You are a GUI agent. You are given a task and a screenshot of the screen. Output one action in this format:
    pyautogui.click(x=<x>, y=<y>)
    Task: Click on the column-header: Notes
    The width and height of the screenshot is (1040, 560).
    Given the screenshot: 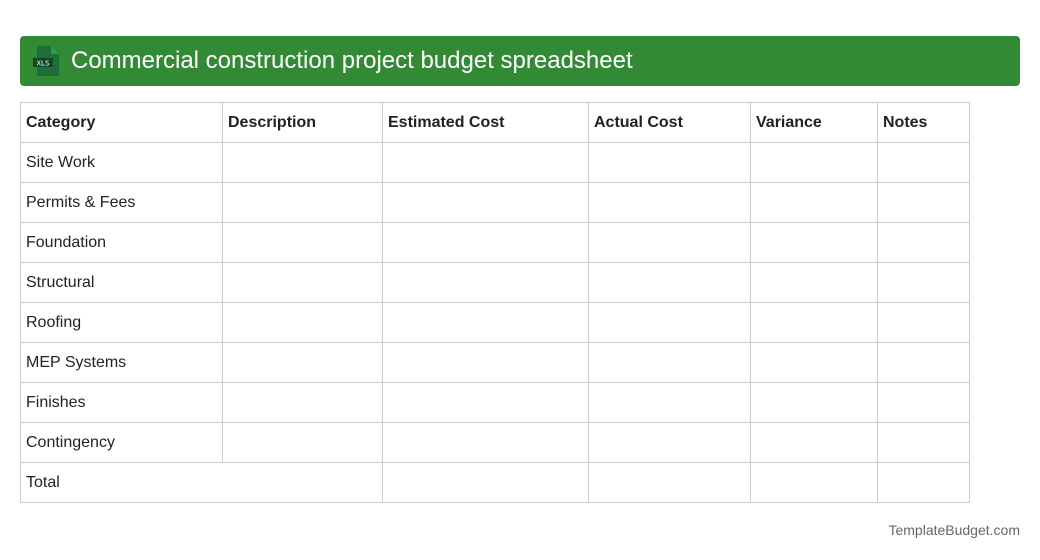 What is the action you would take?
    pyautogui.click(x=923, y=122)
    